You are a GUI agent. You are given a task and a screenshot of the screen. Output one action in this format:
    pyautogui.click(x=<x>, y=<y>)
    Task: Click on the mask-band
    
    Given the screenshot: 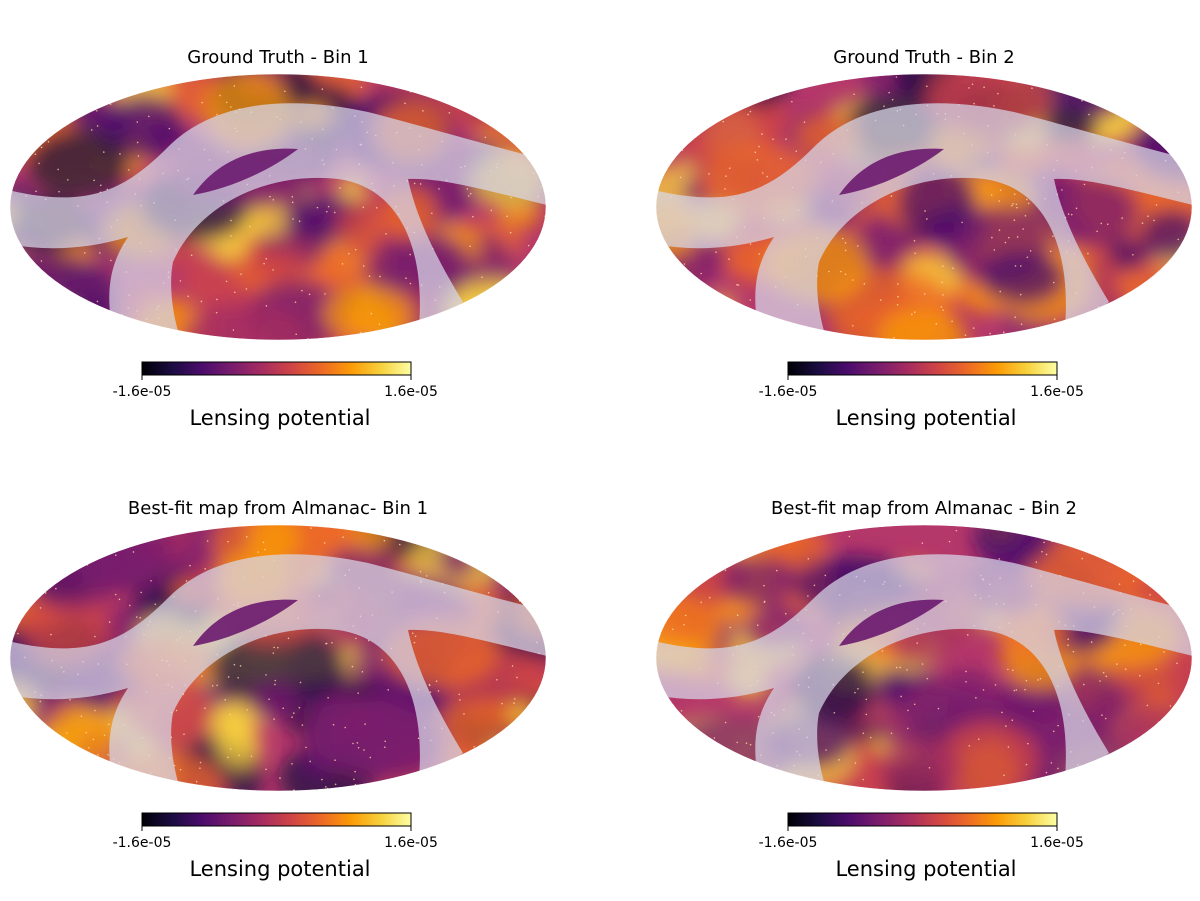 What is the action you would take?
    pyautogui.click(x=924, y=221)
    